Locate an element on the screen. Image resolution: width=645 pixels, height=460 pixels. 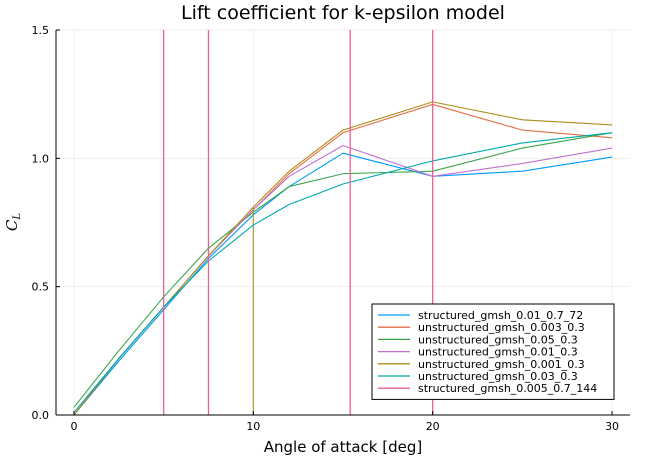
legend-label: unstructured_gmsh_0.03_0.3 is located at coordinates (498, 376).